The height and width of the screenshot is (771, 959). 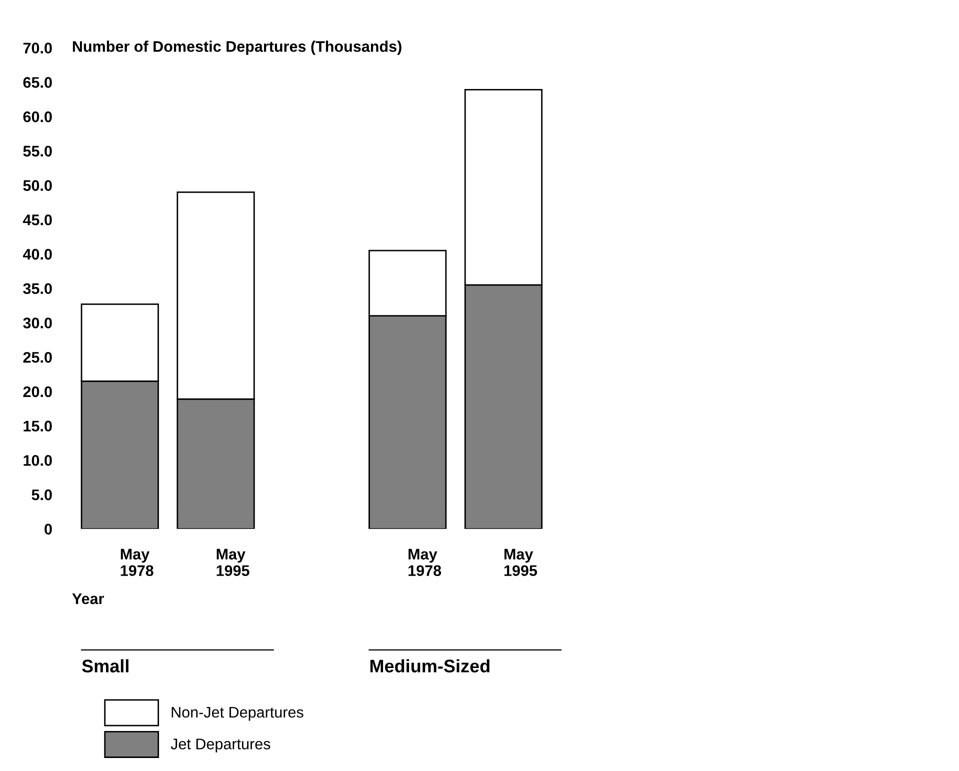 I want to click on y-tick-label: 50.0, so click(x=37, y=185).